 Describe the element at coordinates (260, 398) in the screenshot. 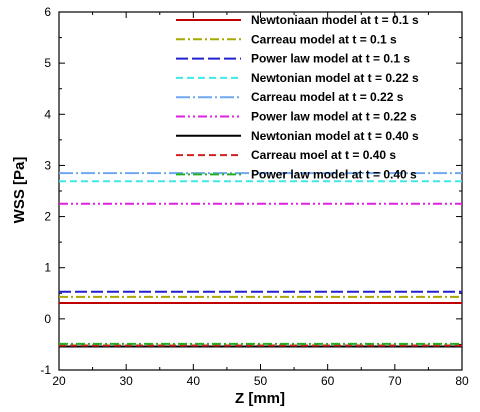

I see `x-axis-title: Z [mm]` at that location.